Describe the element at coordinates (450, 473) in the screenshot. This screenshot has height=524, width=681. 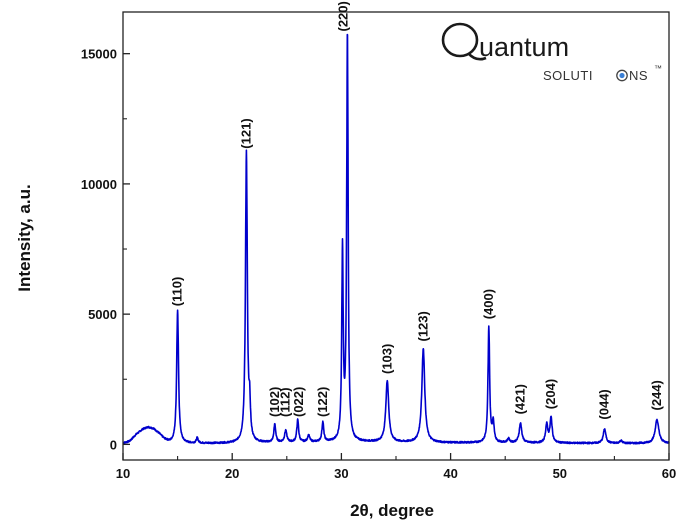
I see `x-tick-label: 40` at that location.